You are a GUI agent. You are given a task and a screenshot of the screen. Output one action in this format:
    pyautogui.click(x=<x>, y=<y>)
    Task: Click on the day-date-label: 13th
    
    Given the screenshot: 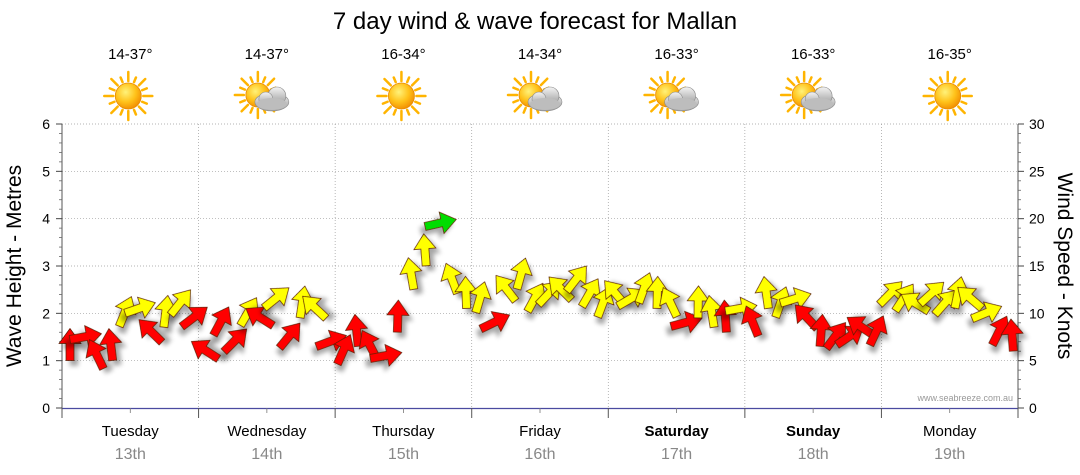 What is the action you would take?
    pyautogui.click(x=130, y=454)
    